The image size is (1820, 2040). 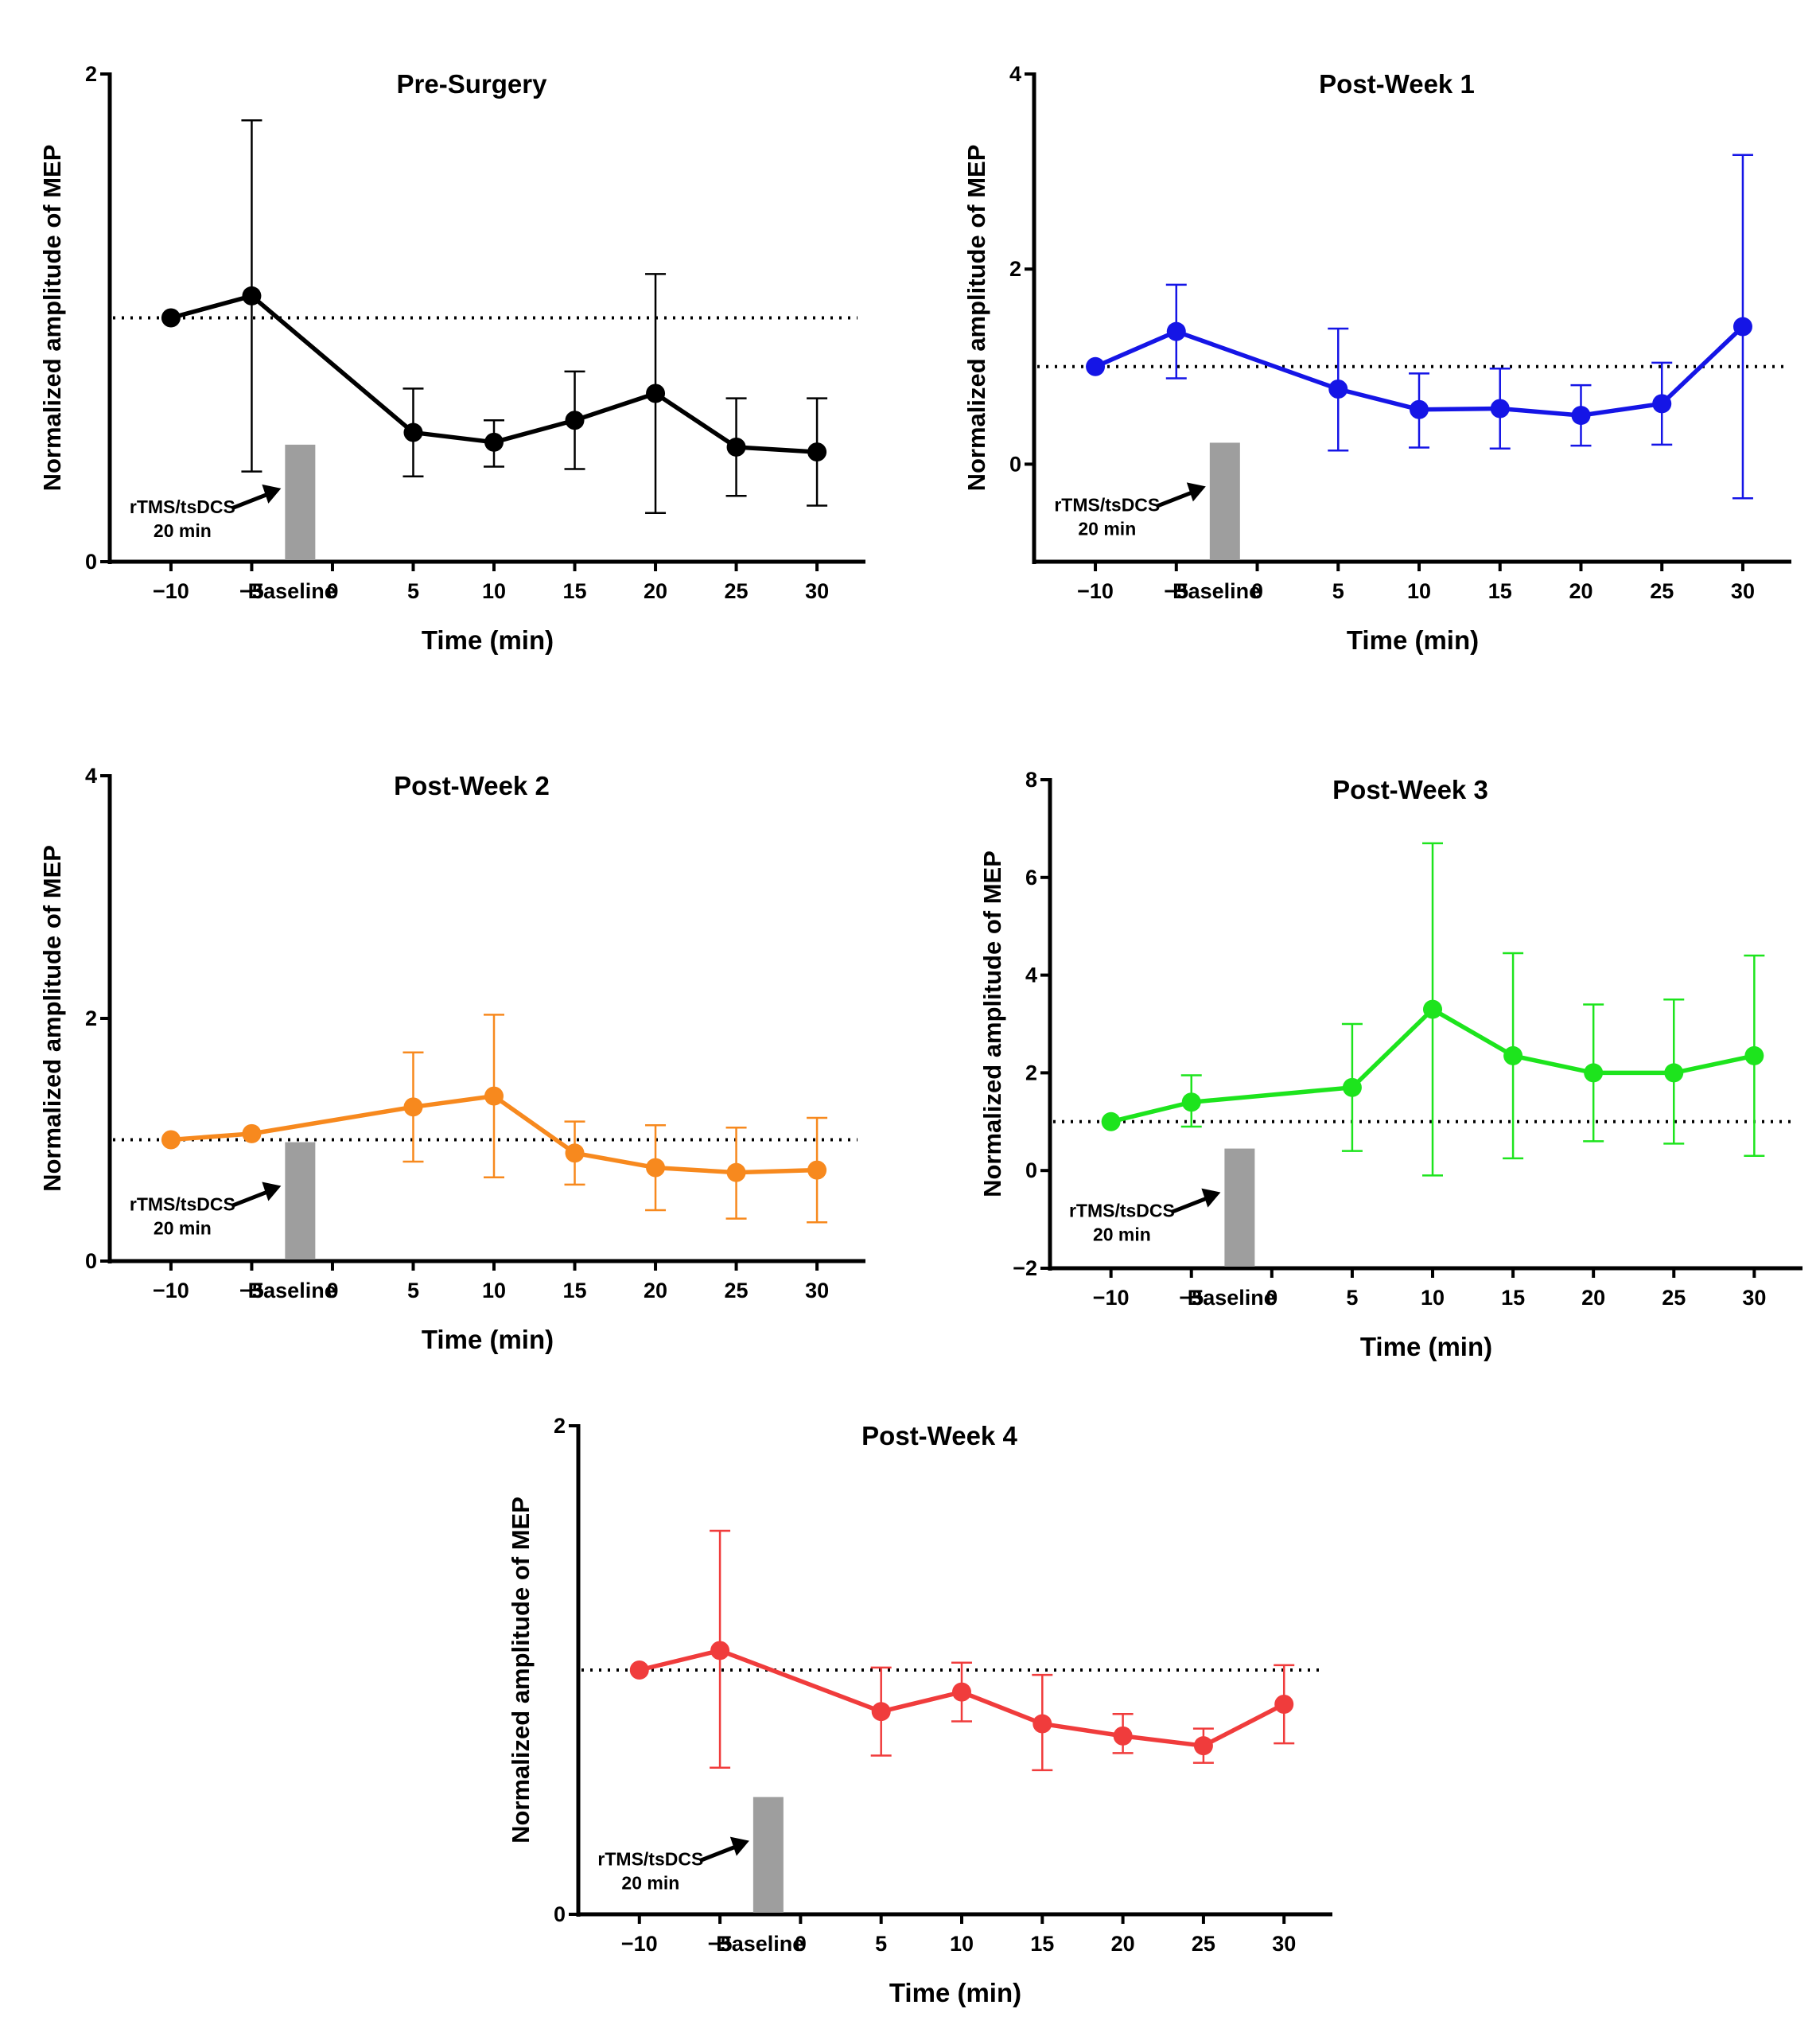 What do you see at coordinates (472, 84) in the screenshot?
I see `chart-title: Pre-Surgery` at bounding box center [472, 84].